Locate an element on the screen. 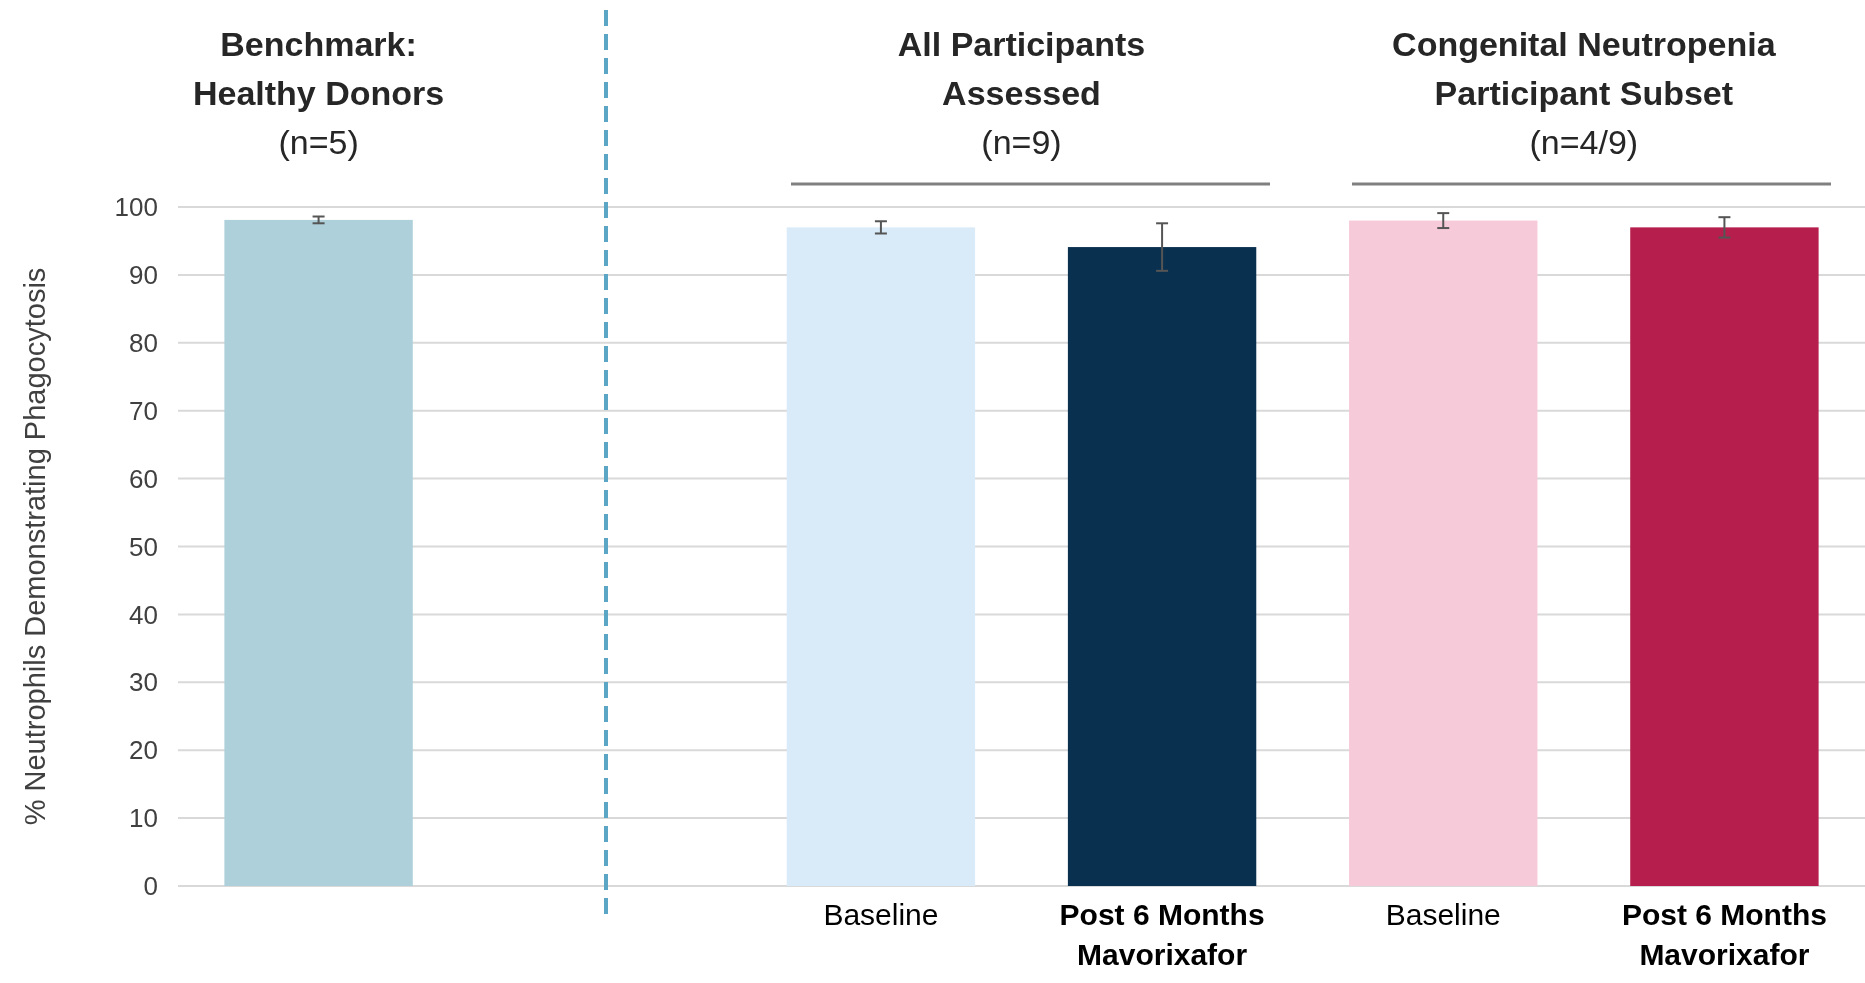  y-tick-label: 10 is located at coordinates (143, 818).